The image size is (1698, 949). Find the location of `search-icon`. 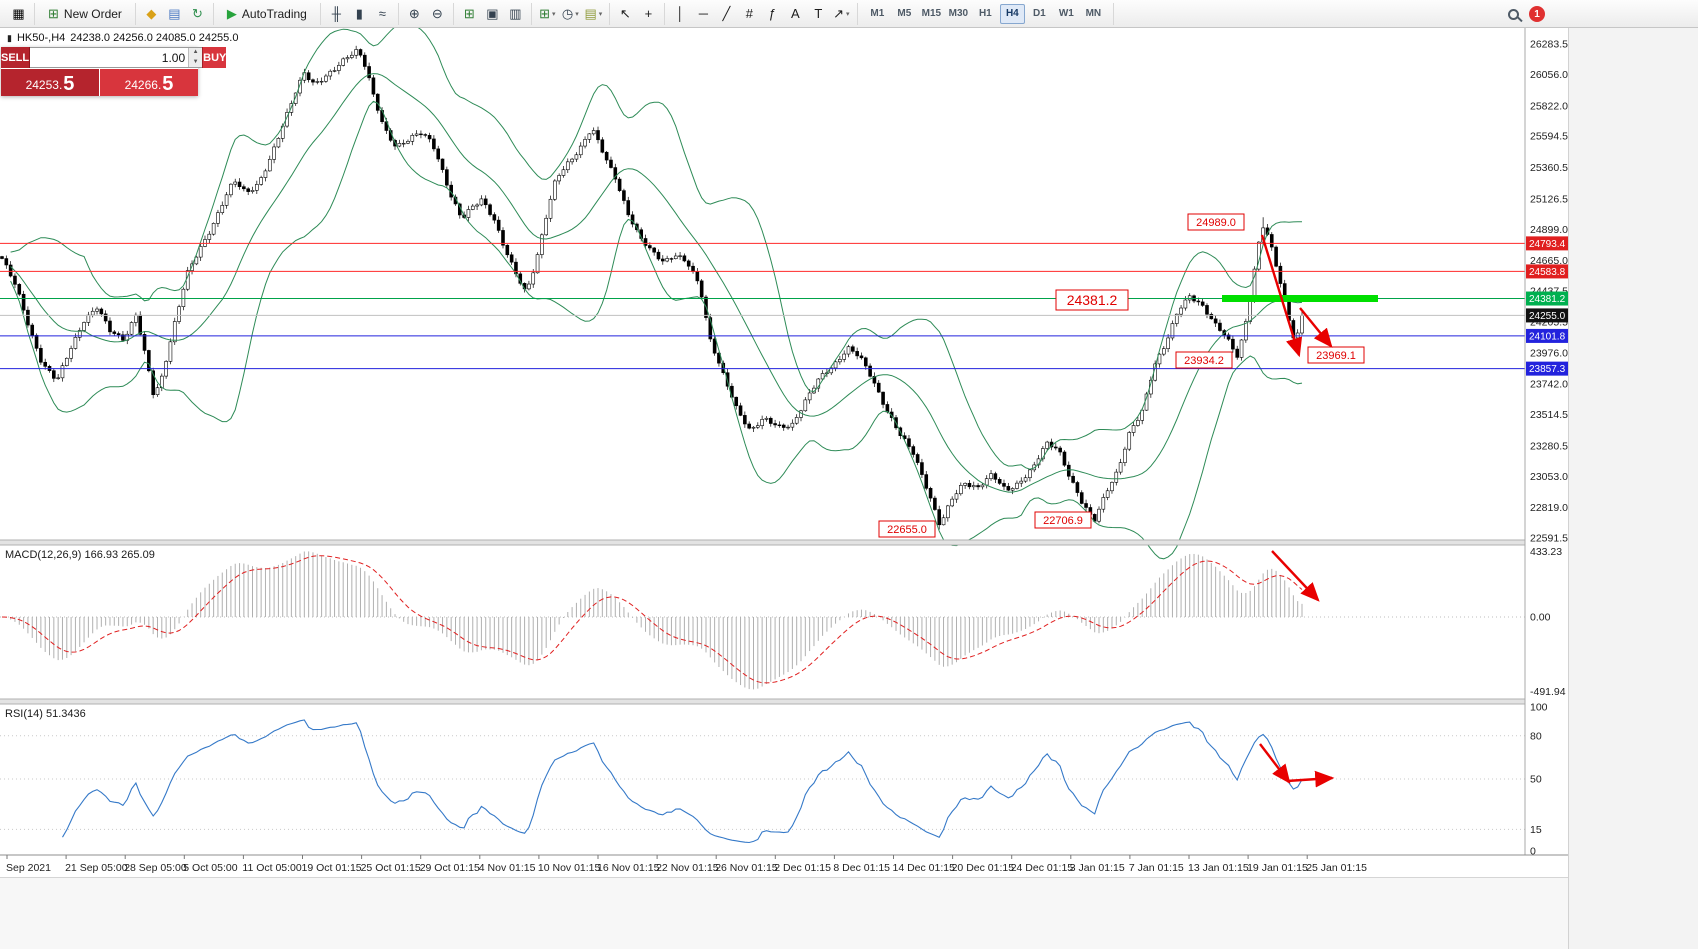

search-icon is located at coordinates (1513, 14).